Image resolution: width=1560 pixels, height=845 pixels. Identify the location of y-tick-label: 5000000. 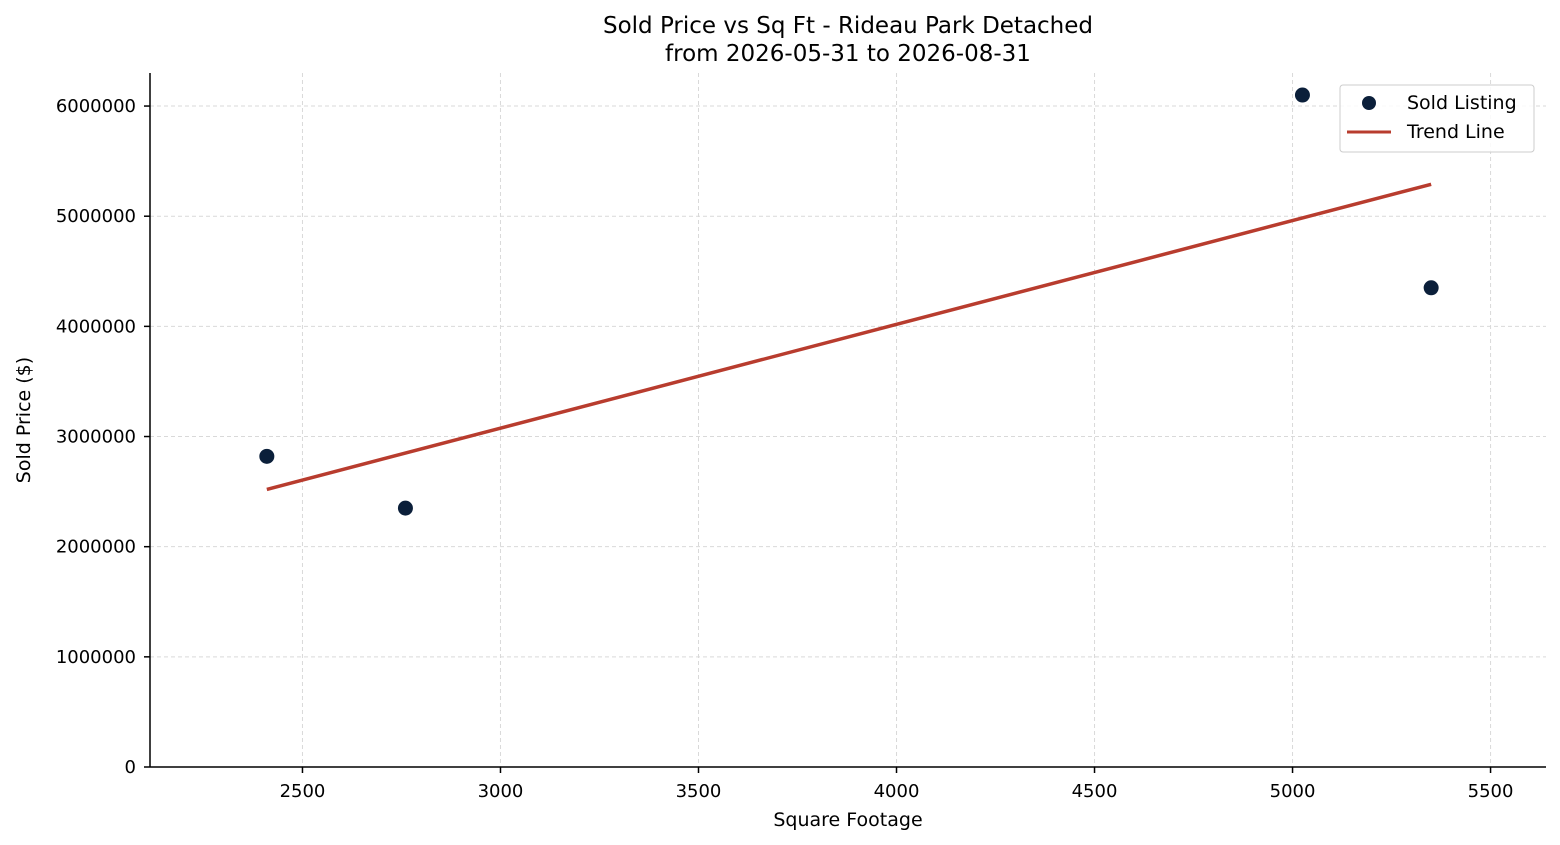
(96, 216).